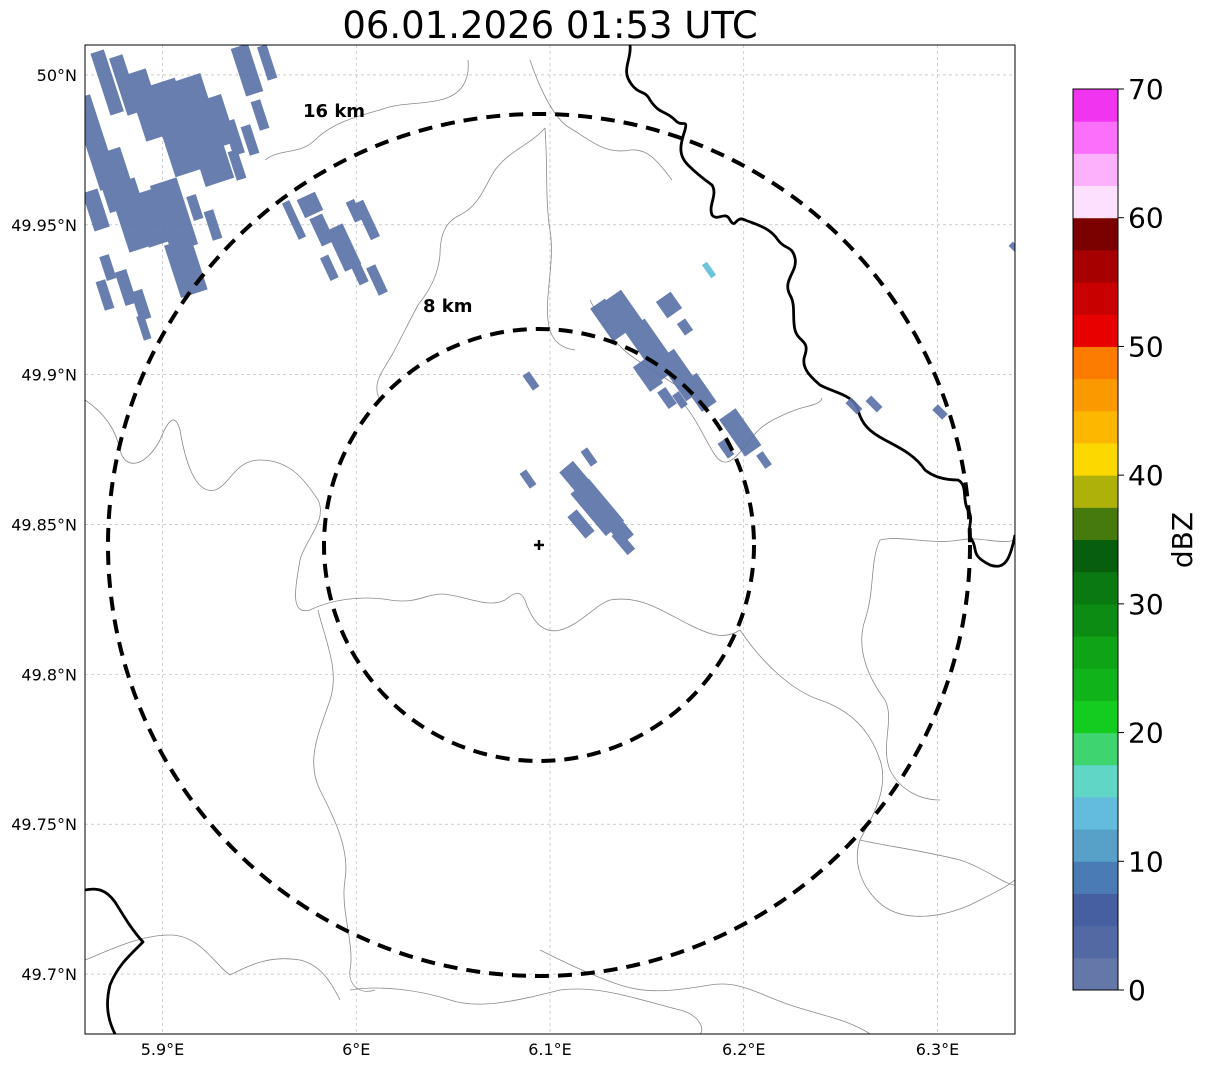  I want to click on range-ring-16km-label: 16 km, so click(334, 111).